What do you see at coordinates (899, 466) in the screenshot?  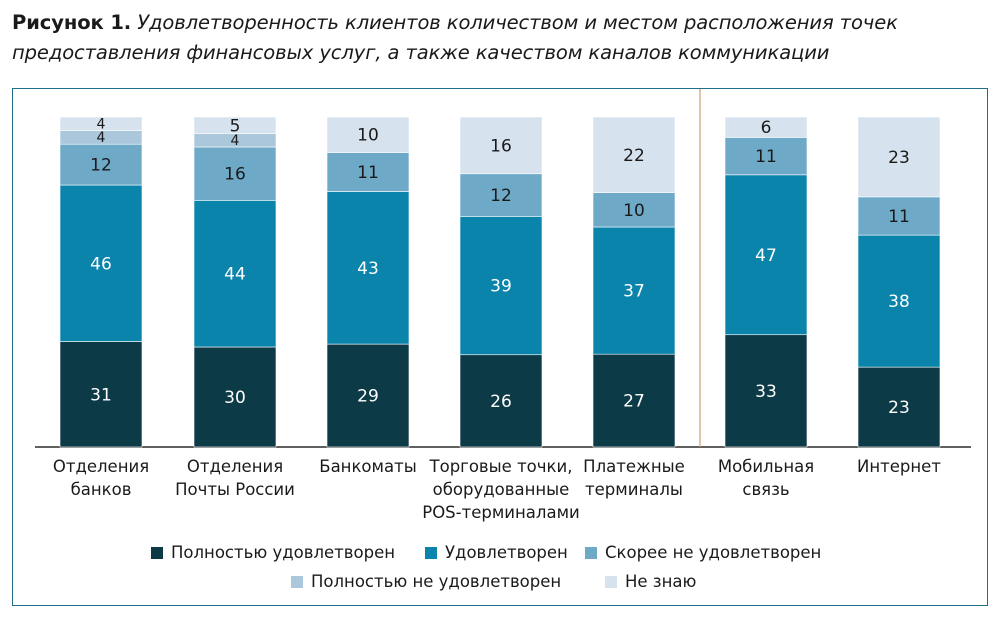 I see `x-tick-label: Интернет` at bounding box center [899, 466].